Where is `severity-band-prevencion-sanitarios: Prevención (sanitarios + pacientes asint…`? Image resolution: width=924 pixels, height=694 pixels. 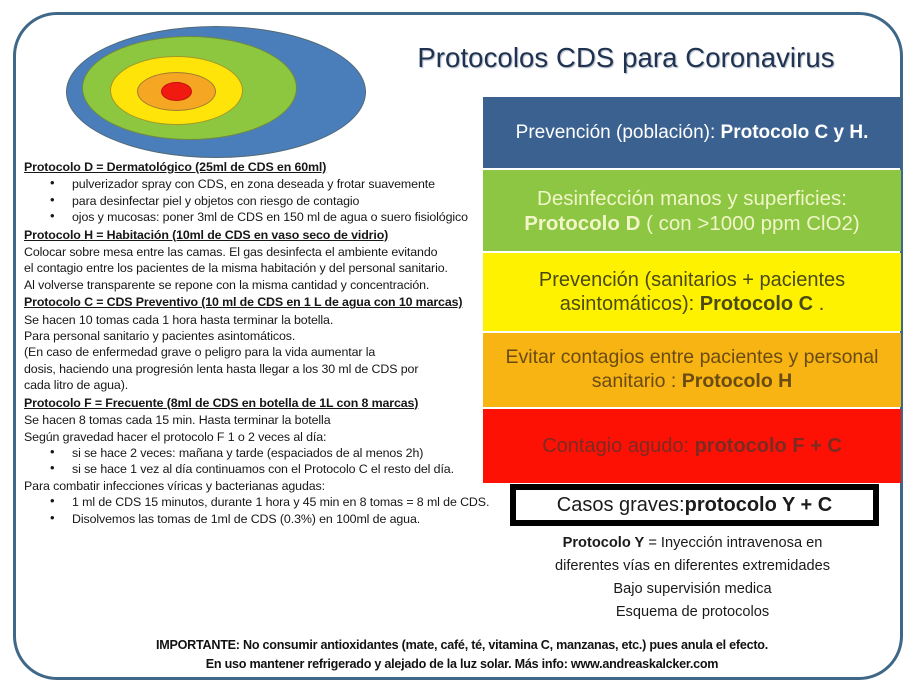 severity-band-prevencion-sanitarios: Prevención (sanitarios + pacientes asint… is located at coordinates (692, 292).